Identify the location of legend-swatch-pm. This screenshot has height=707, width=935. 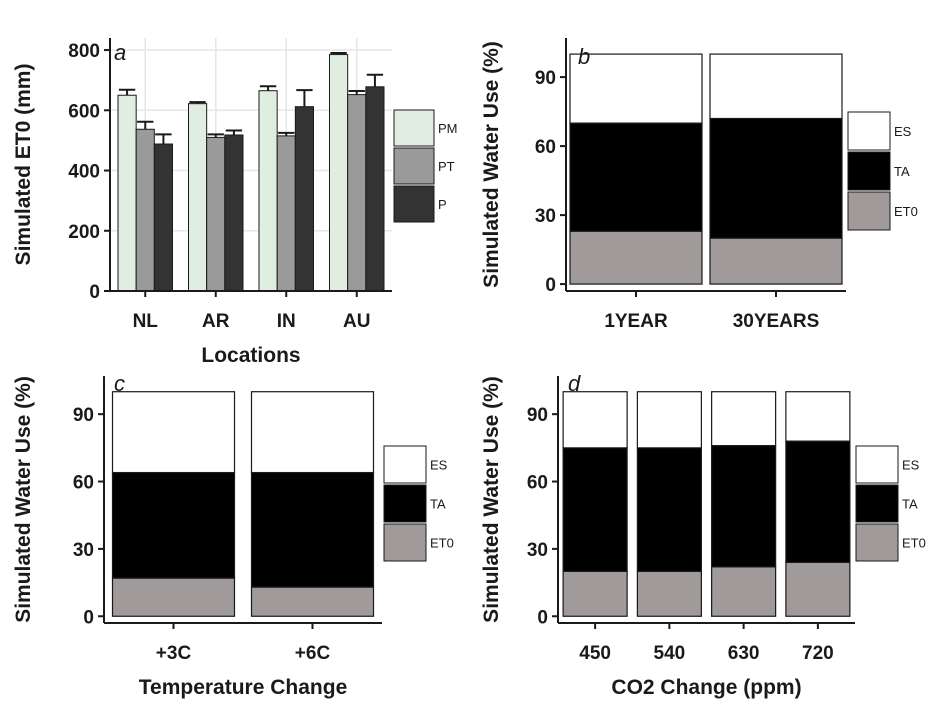
(414, 128).